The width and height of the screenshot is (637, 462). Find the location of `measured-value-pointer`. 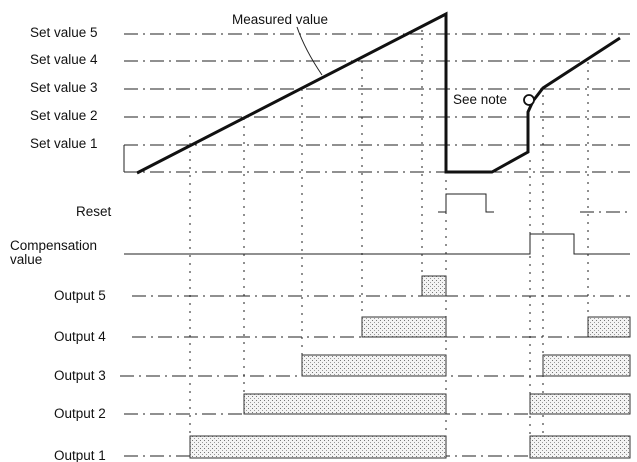

measured-value-pointer is located at coordinates (309, 51).